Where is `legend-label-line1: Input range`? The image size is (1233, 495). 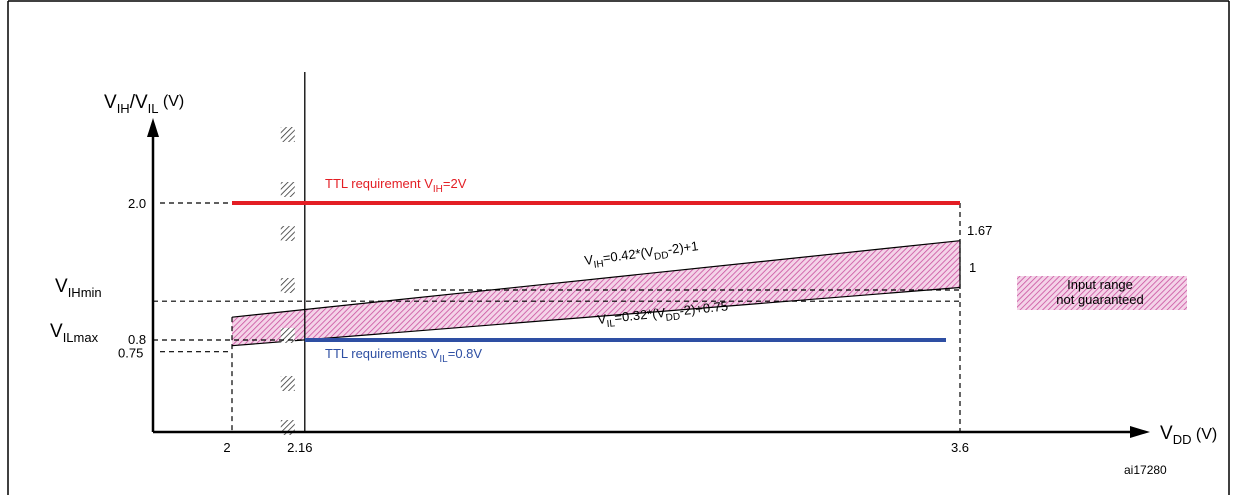 legend-label-line1: Input range is located at coordinates (1100, 284).